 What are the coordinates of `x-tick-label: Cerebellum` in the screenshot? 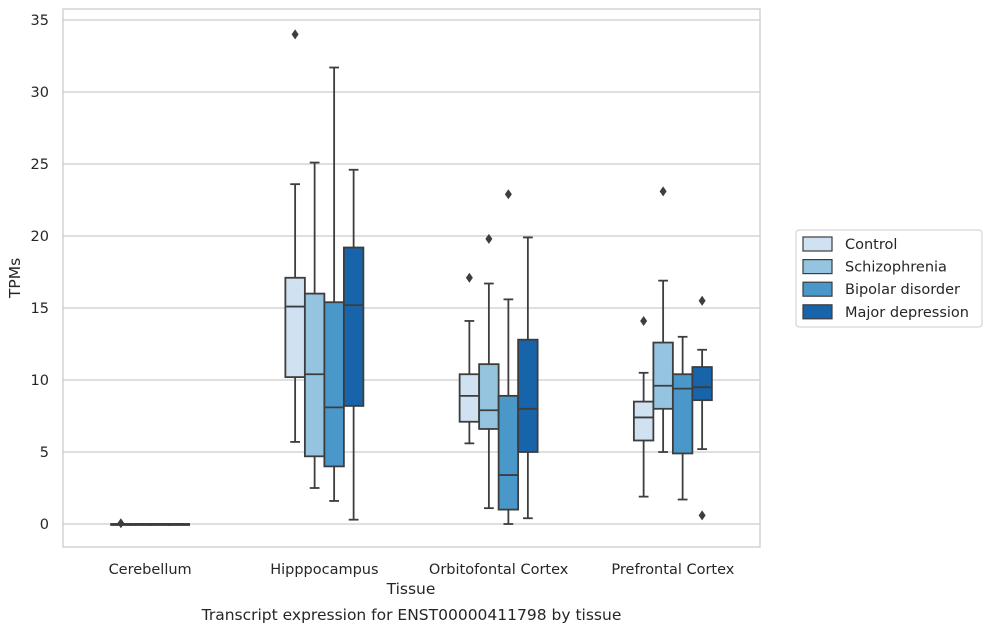 It's located at (150, 570).